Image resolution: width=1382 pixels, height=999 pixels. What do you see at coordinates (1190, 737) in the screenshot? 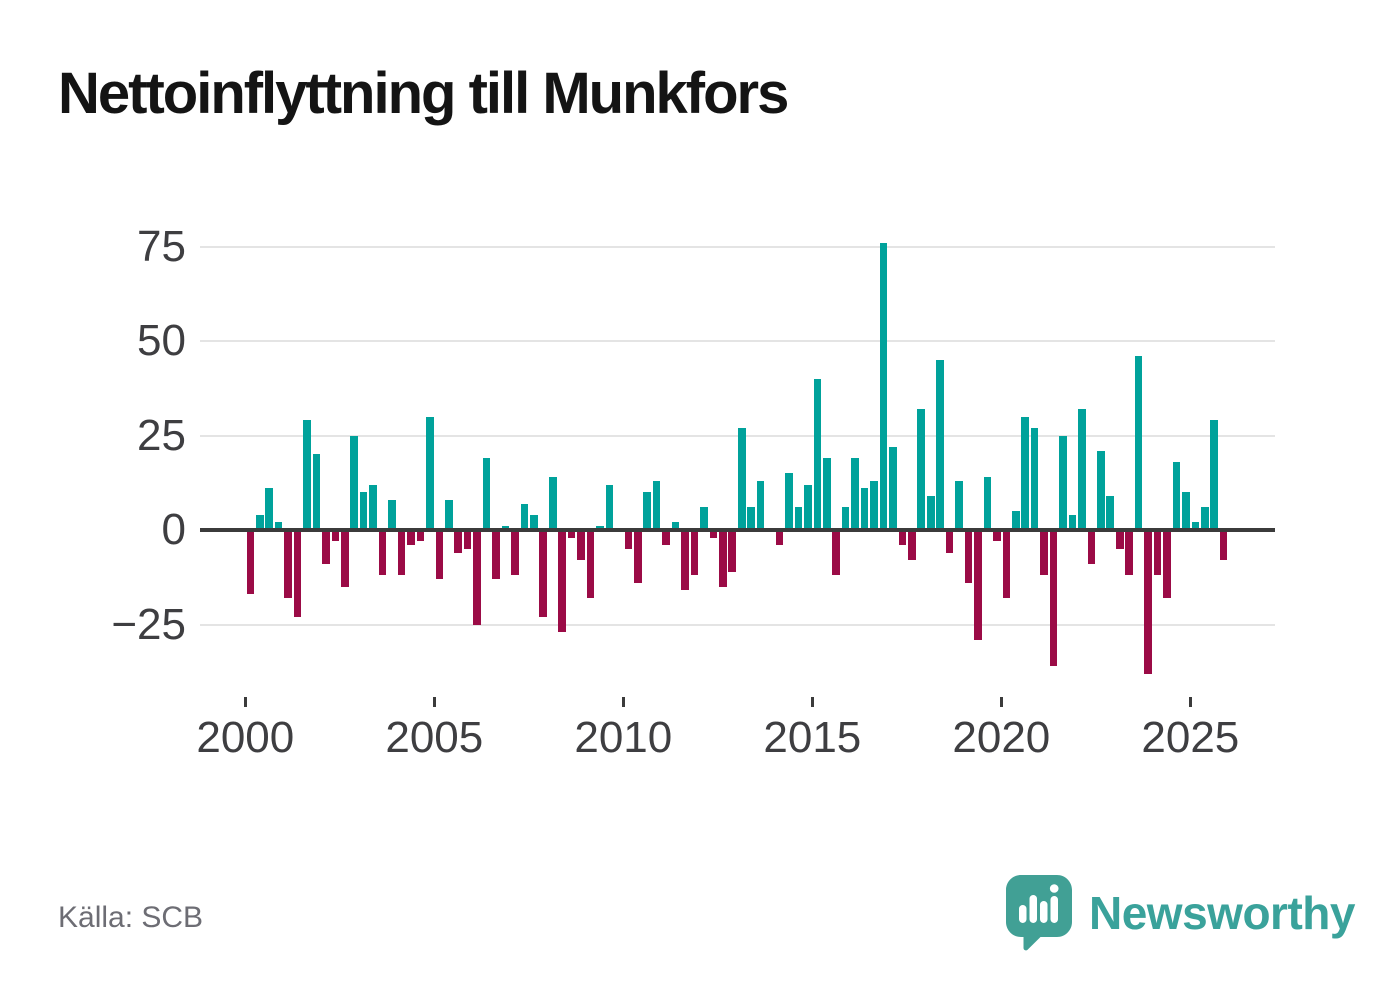
I see `x-axis-tick-label: 2025` at bounding box center [1190, 737].